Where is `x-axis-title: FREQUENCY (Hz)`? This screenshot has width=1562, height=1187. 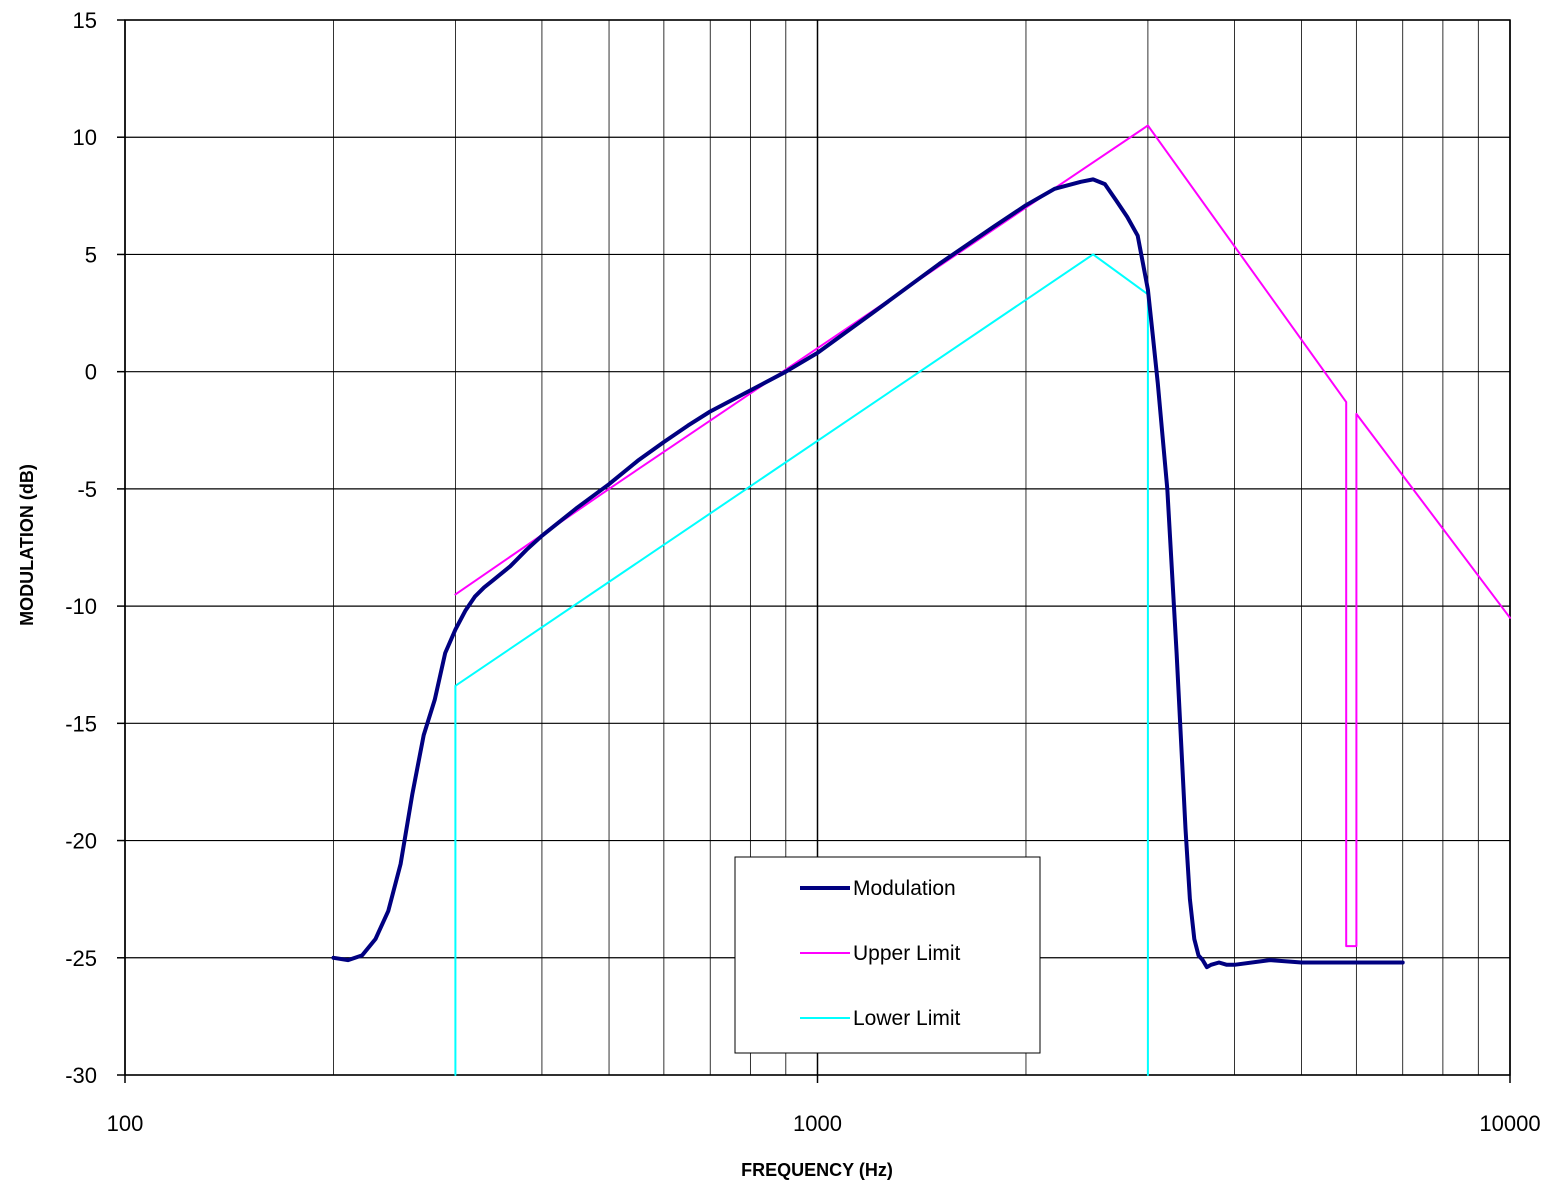 x-axis-title: FREQUENCY (Hz) is located at coordinates (817, 1170).